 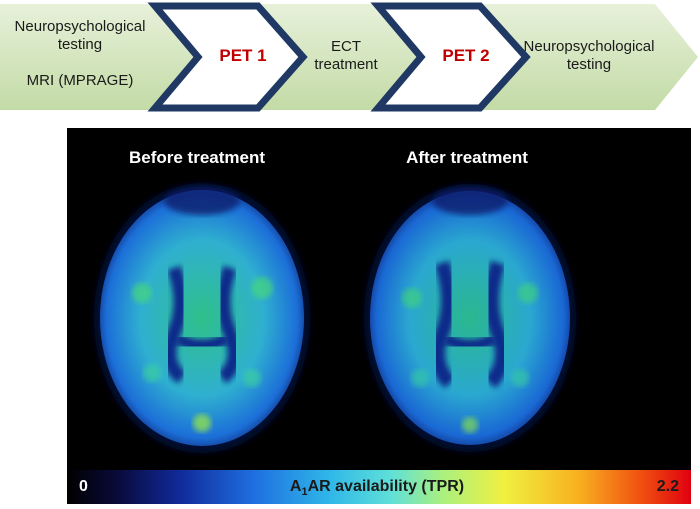 What do you see at coordinates (346, 46) in the screenshot?
I see `step-ect-line1: ECT` at bounding box center [346, 46].